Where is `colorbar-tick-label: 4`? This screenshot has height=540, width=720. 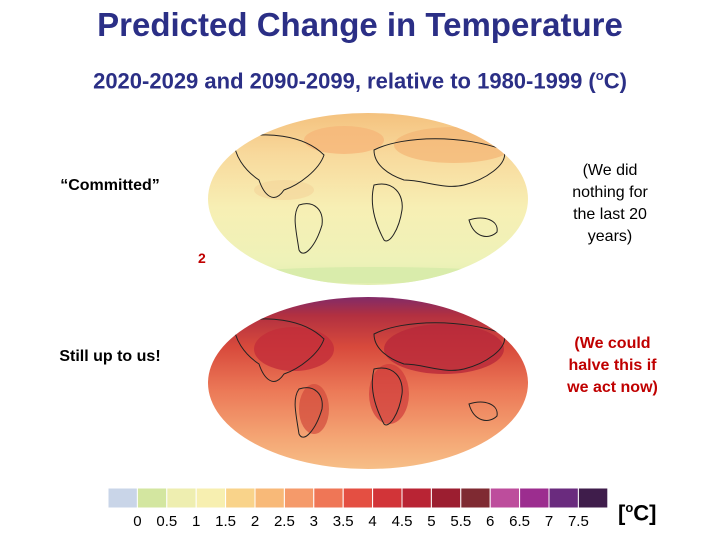
colorbar-tick-label: 4 is located at coordinates (372, 521).